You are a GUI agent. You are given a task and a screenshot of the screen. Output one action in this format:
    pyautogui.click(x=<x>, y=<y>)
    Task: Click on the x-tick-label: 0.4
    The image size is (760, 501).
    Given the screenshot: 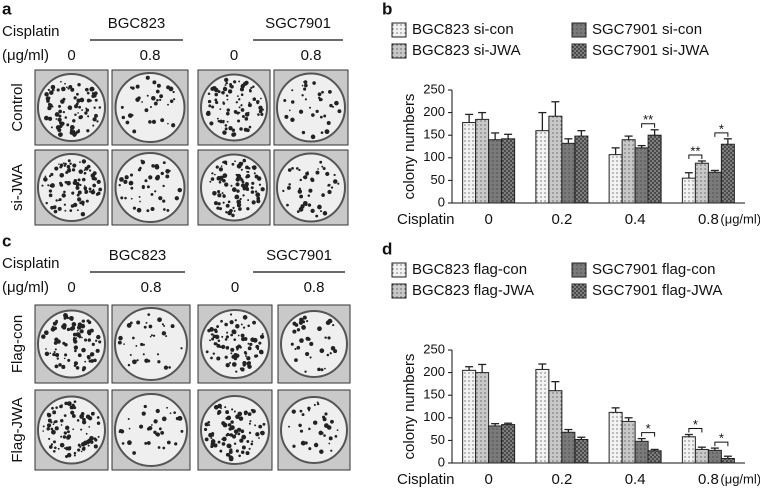 What is the action you would take?
    pyautogui.click(x=635, y=479)
    